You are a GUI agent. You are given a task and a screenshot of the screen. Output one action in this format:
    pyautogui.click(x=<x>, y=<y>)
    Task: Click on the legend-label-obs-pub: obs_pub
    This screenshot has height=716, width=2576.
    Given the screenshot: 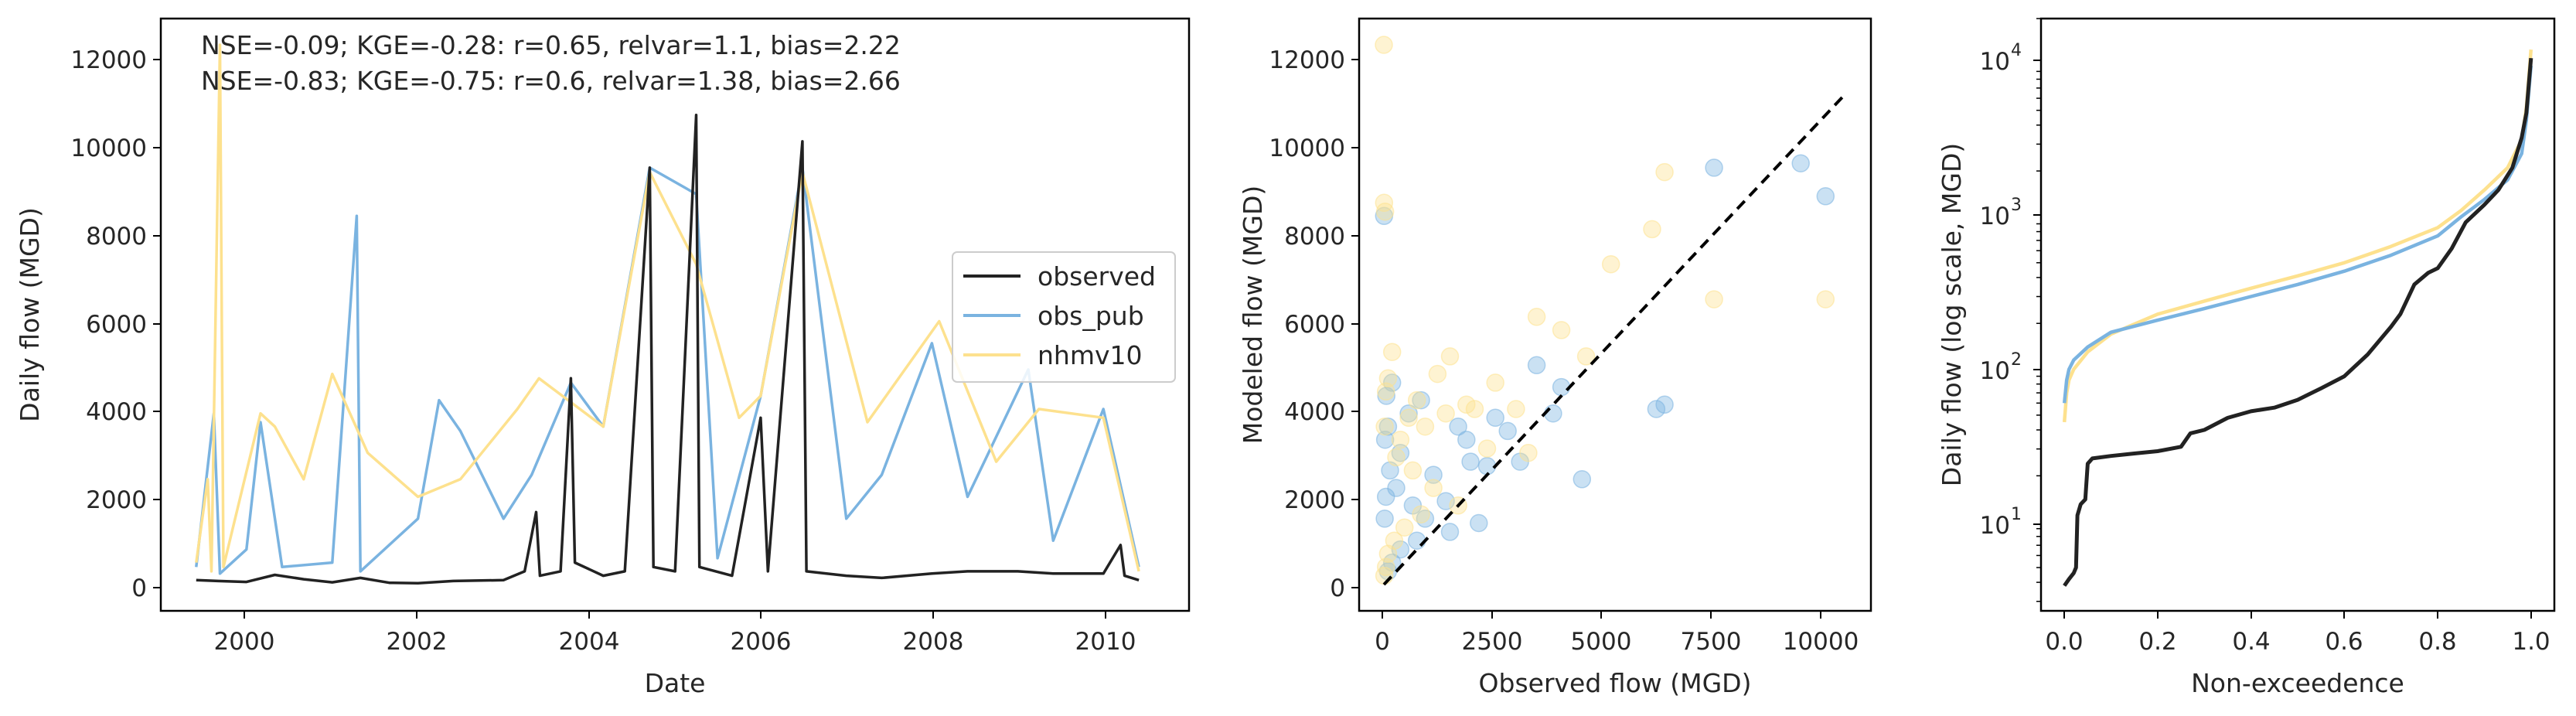 What is the action you would take?
    pyautogui.click(x=1091, y=316)
    